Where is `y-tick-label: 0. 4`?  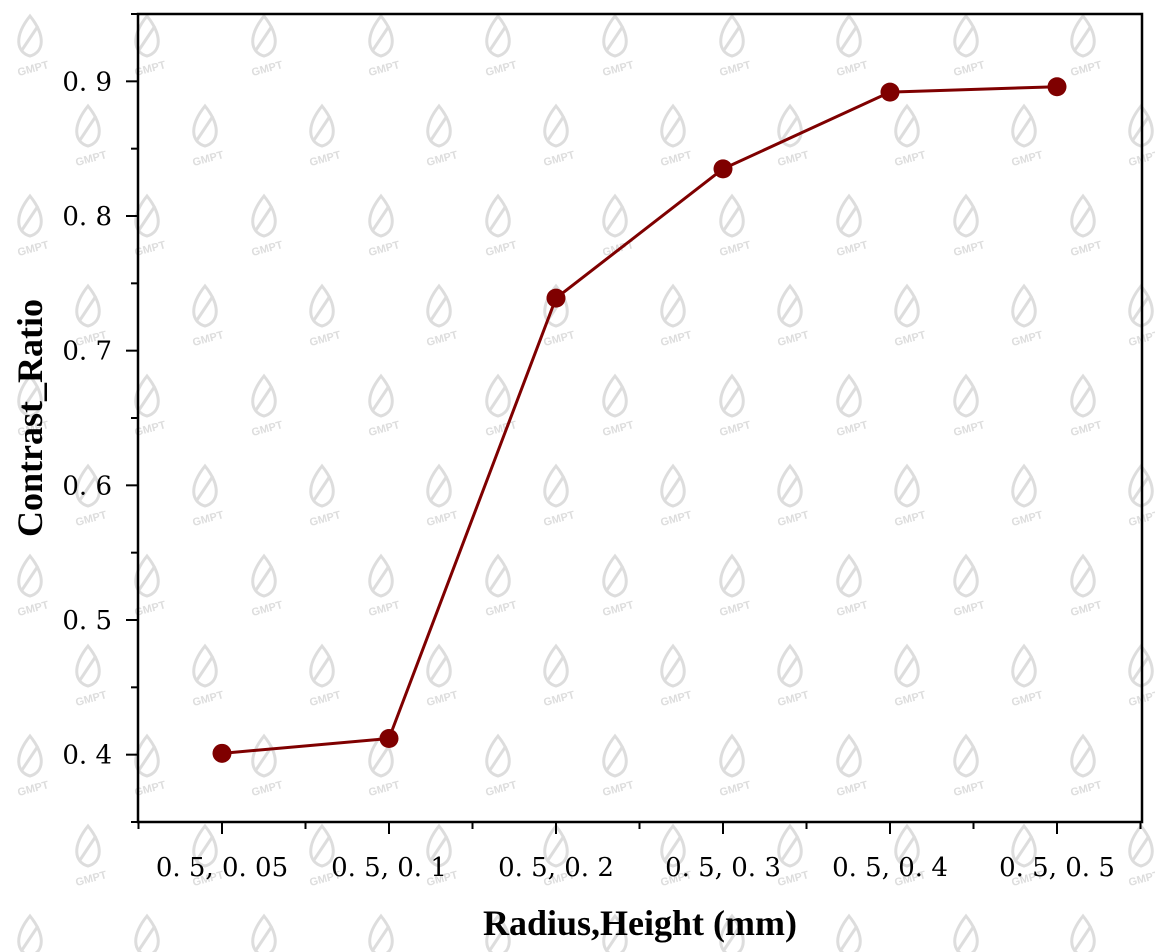
y-tick-label: 0. 4 is located at coordinates (87, 756).